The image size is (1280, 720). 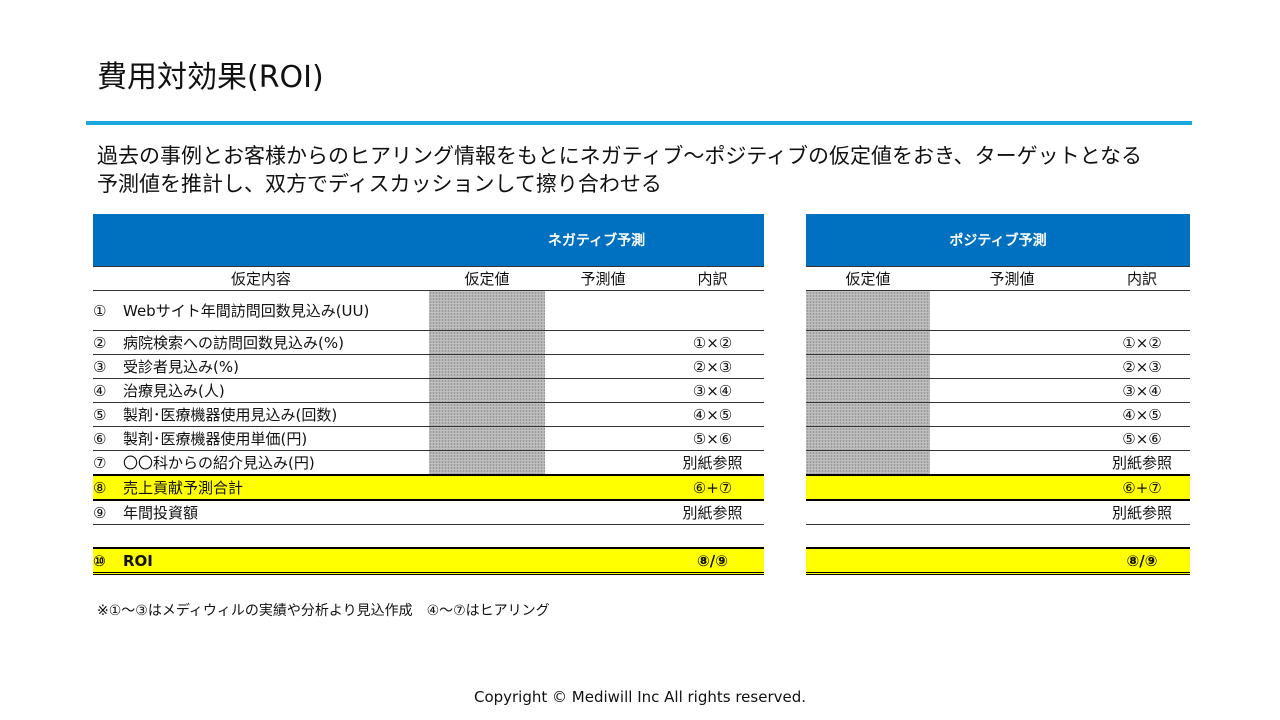 What do you see at coordinates (100, 488) in the screenshot?
I see `row-number: ⑧` at bounding box center [100, 488].